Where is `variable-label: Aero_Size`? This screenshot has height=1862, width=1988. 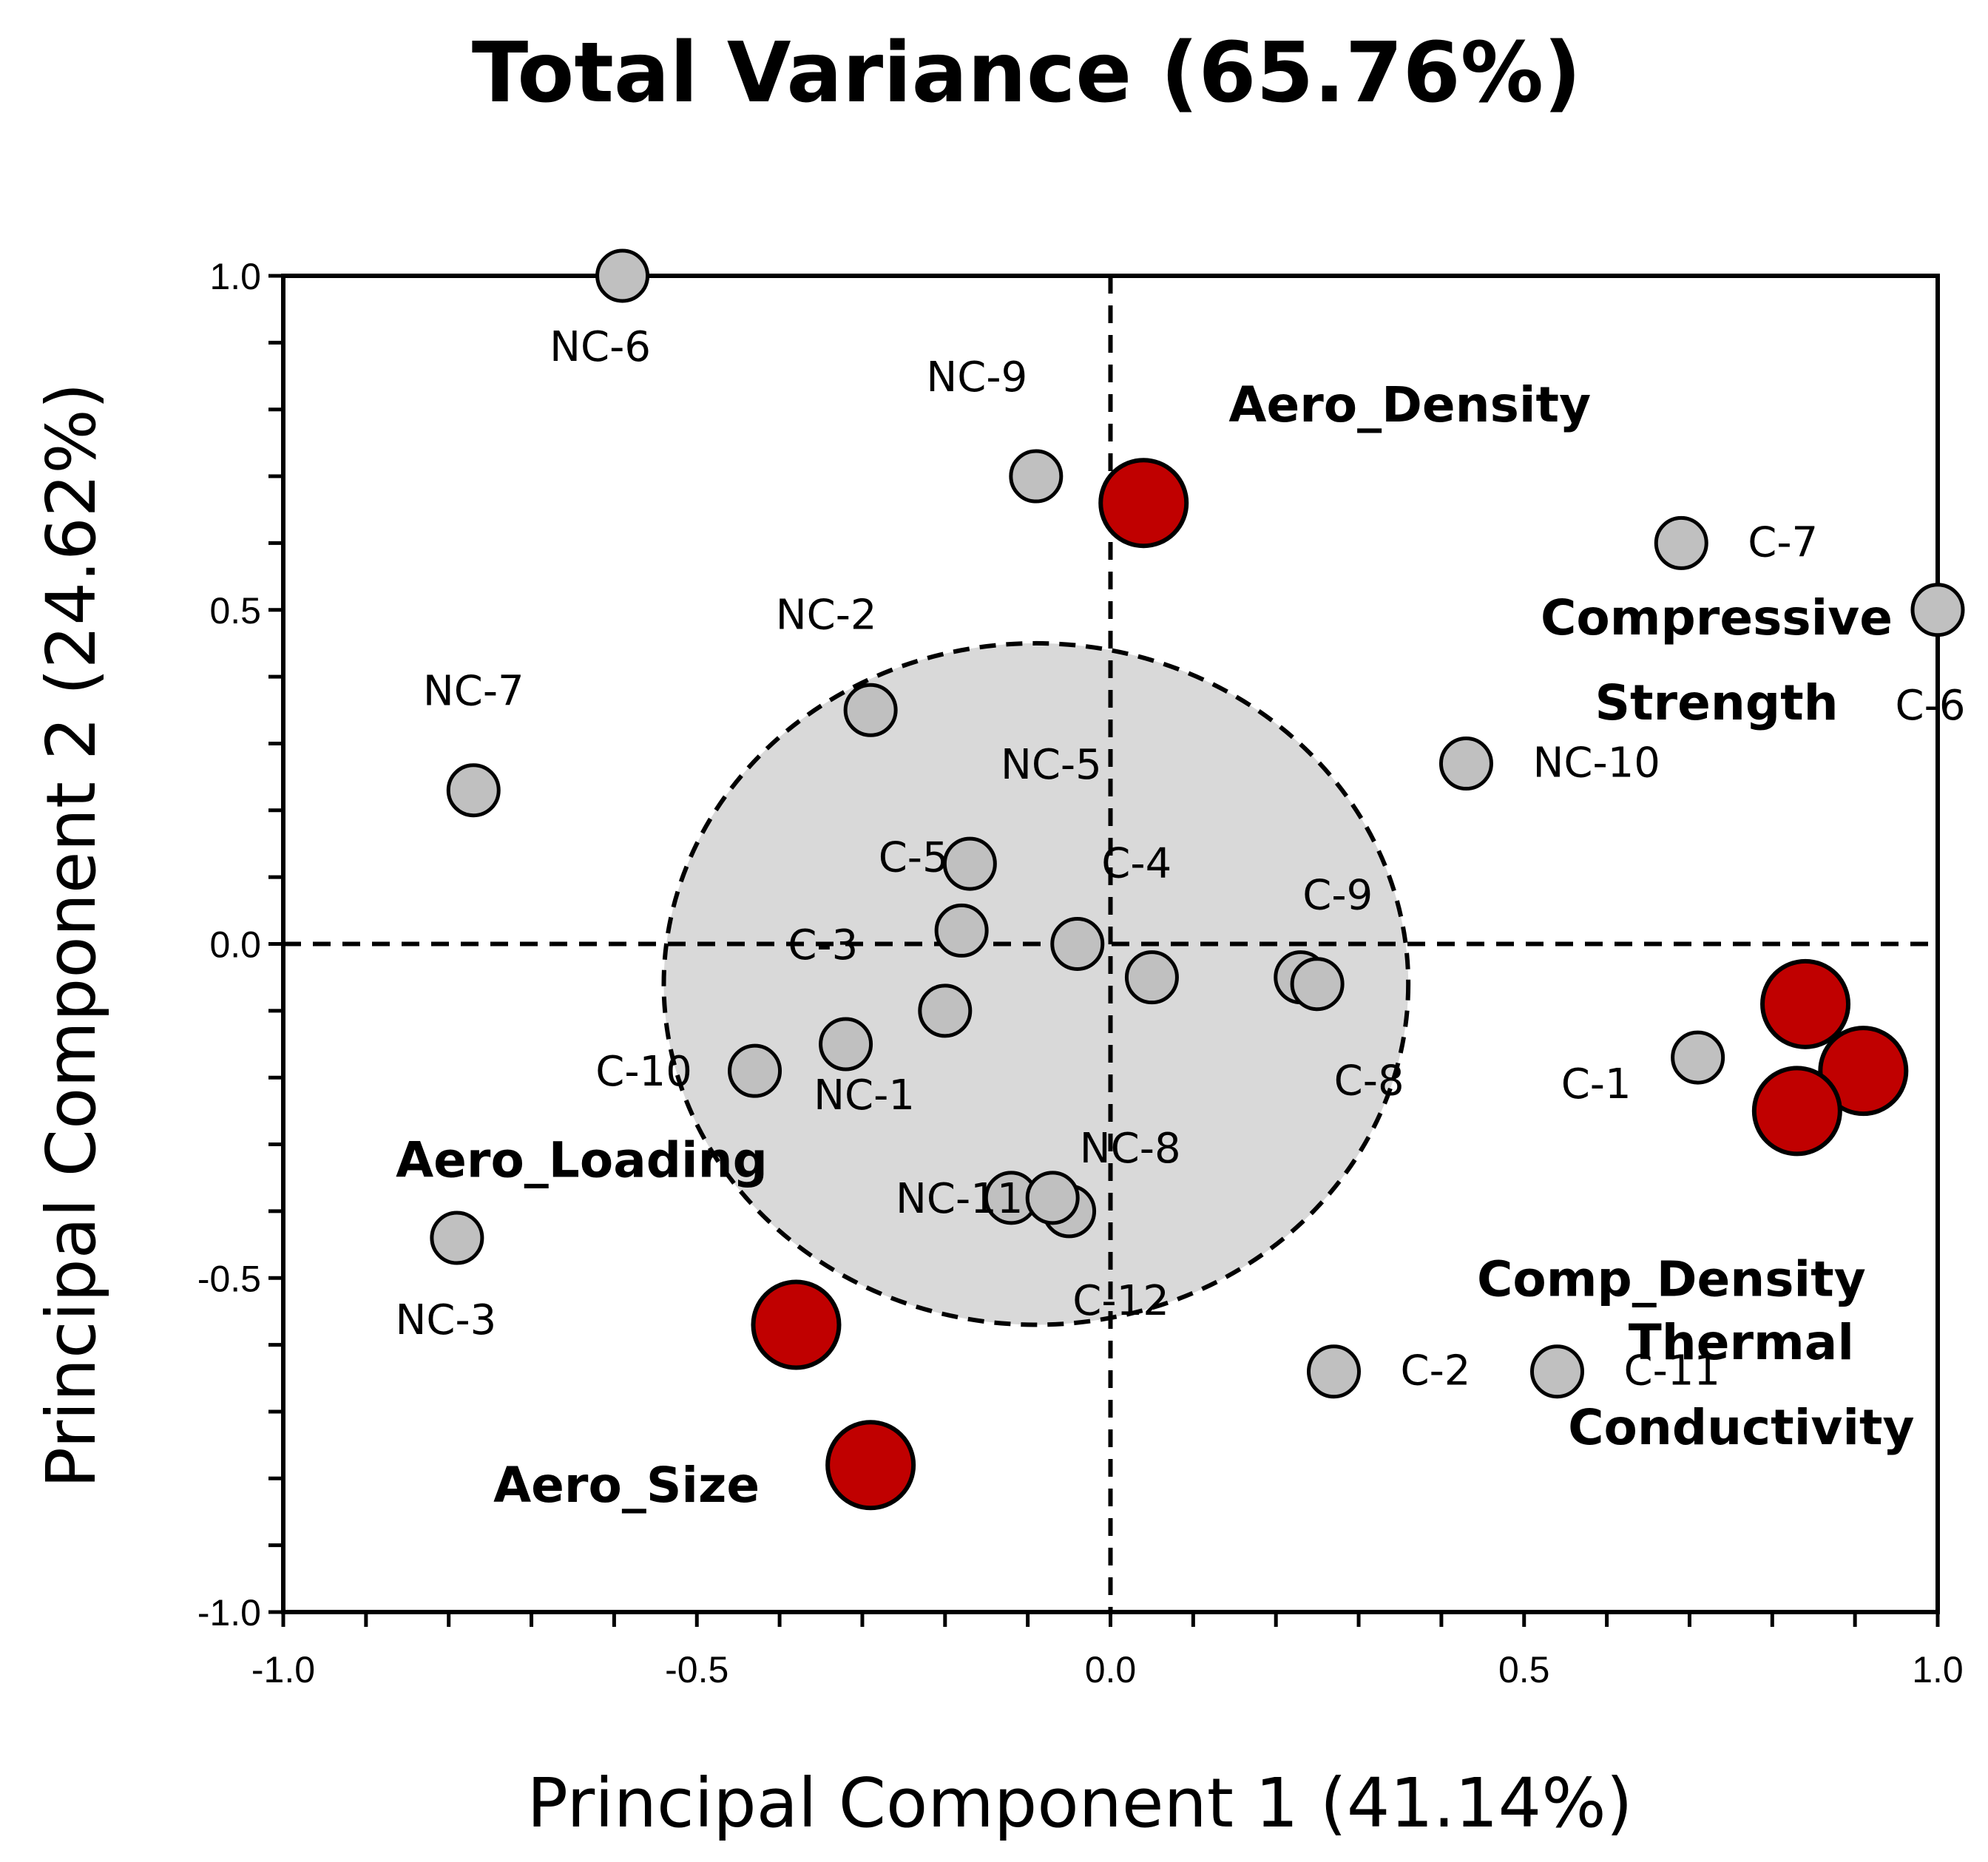 variable-label: Aero_Size is located at coordinates (626, 1486).